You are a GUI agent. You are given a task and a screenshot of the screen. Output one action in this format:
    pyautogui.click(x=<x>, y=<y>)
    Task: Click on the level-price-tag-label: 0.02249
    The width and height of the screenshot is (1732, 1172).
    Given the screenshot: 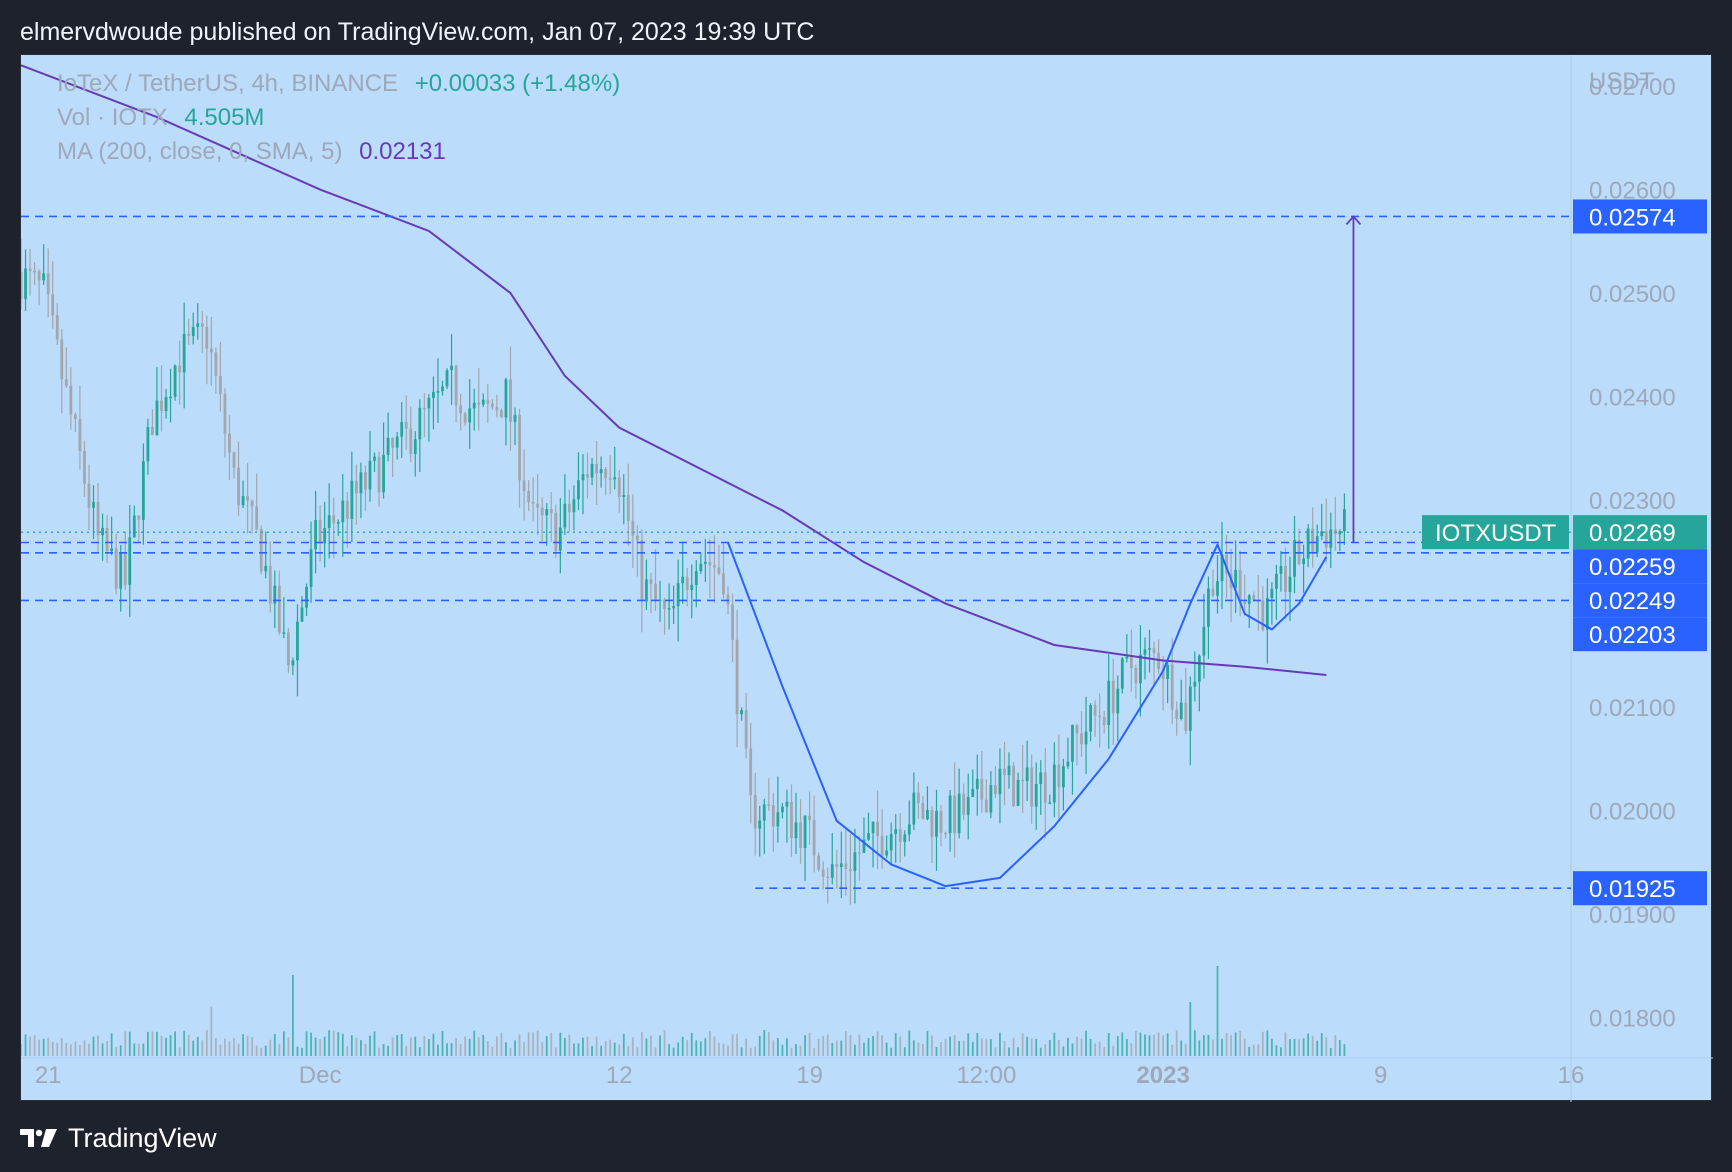 What is the action you would take?
    pyautogui.click(x=1632, y=601)
    